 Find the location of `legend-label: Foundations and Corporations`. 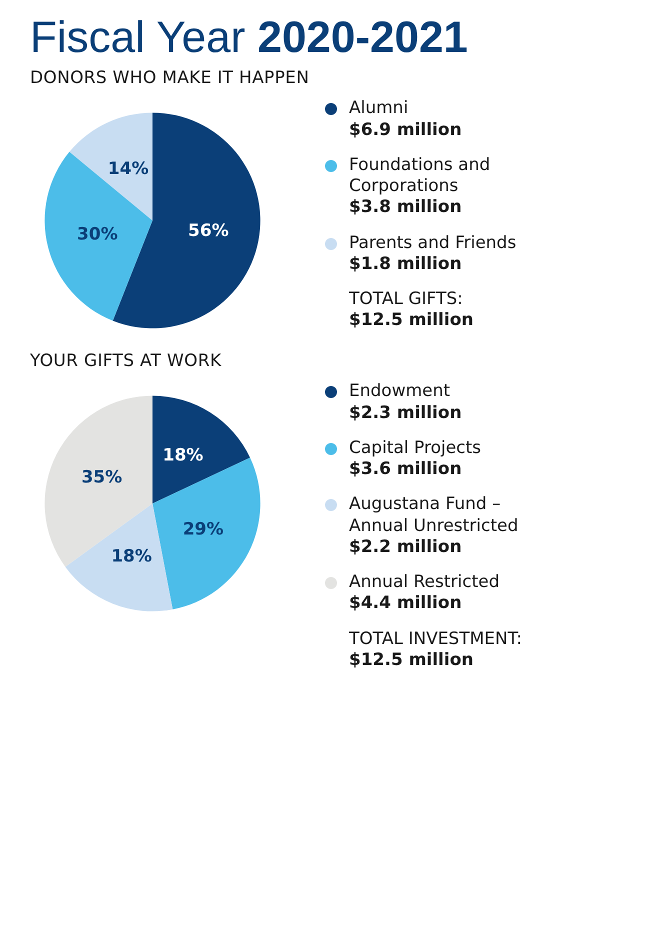

legend-label: Foundations and Corporations is located at coordinates (420, 176).